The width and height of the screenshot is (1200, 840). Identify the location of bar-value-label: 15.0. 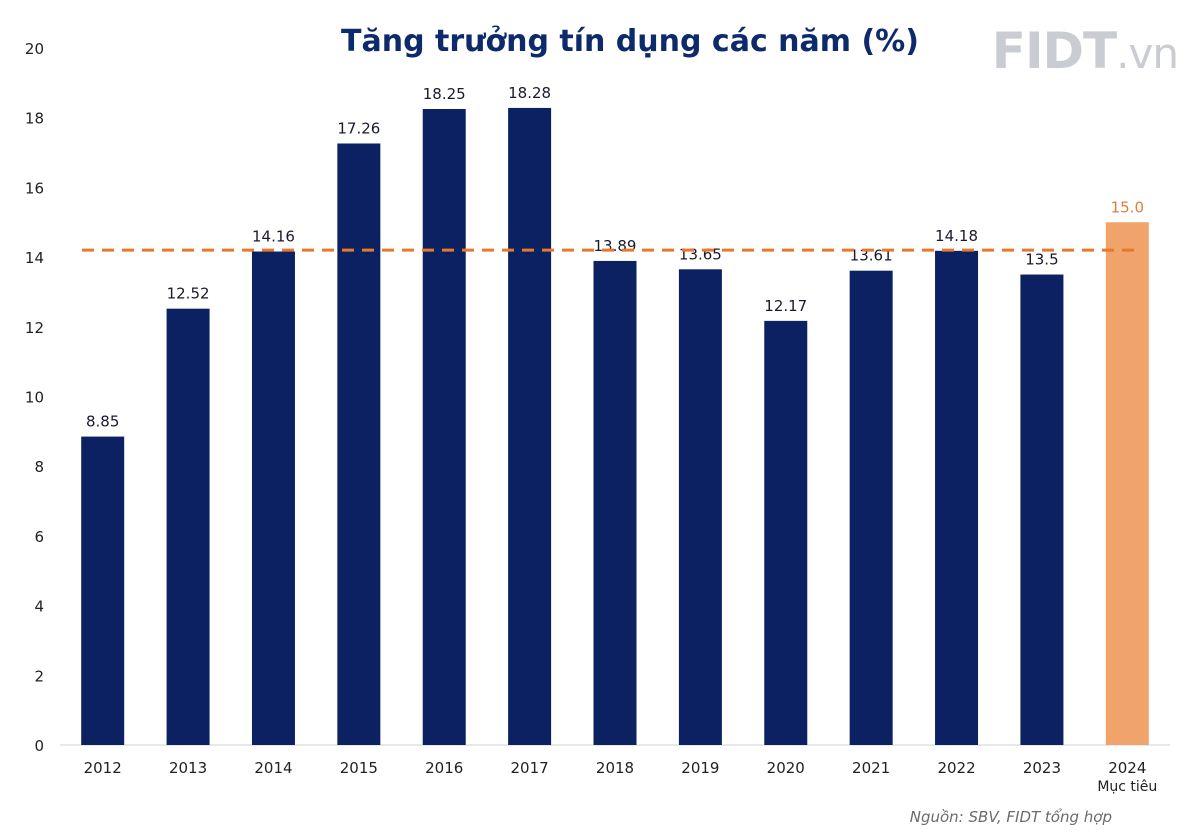
(1127, 207).